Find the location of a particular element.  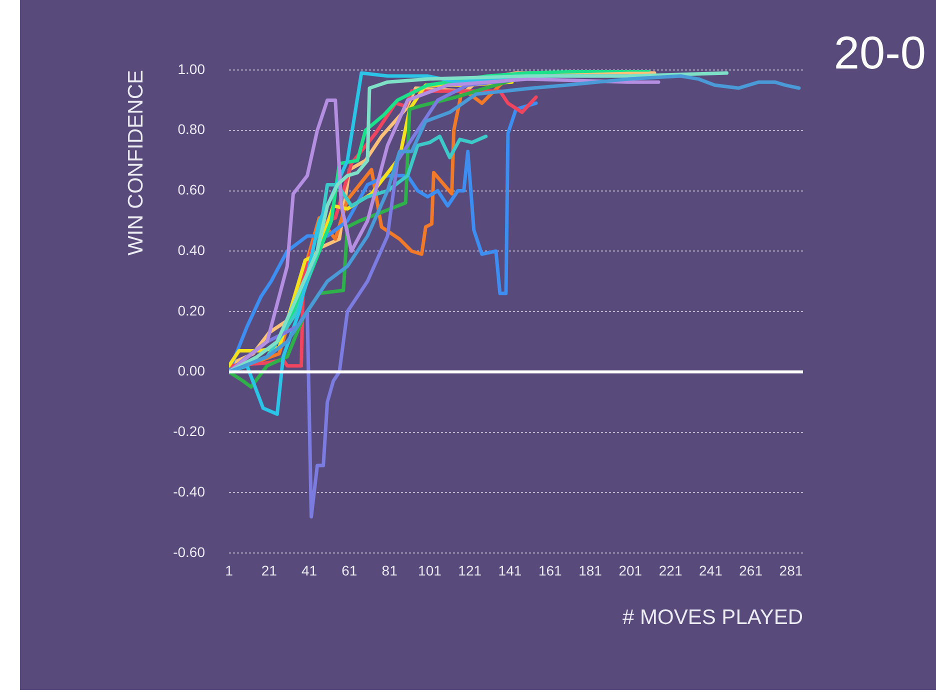

y-tick-label: -0.20 is located at coordinates (189, 431).